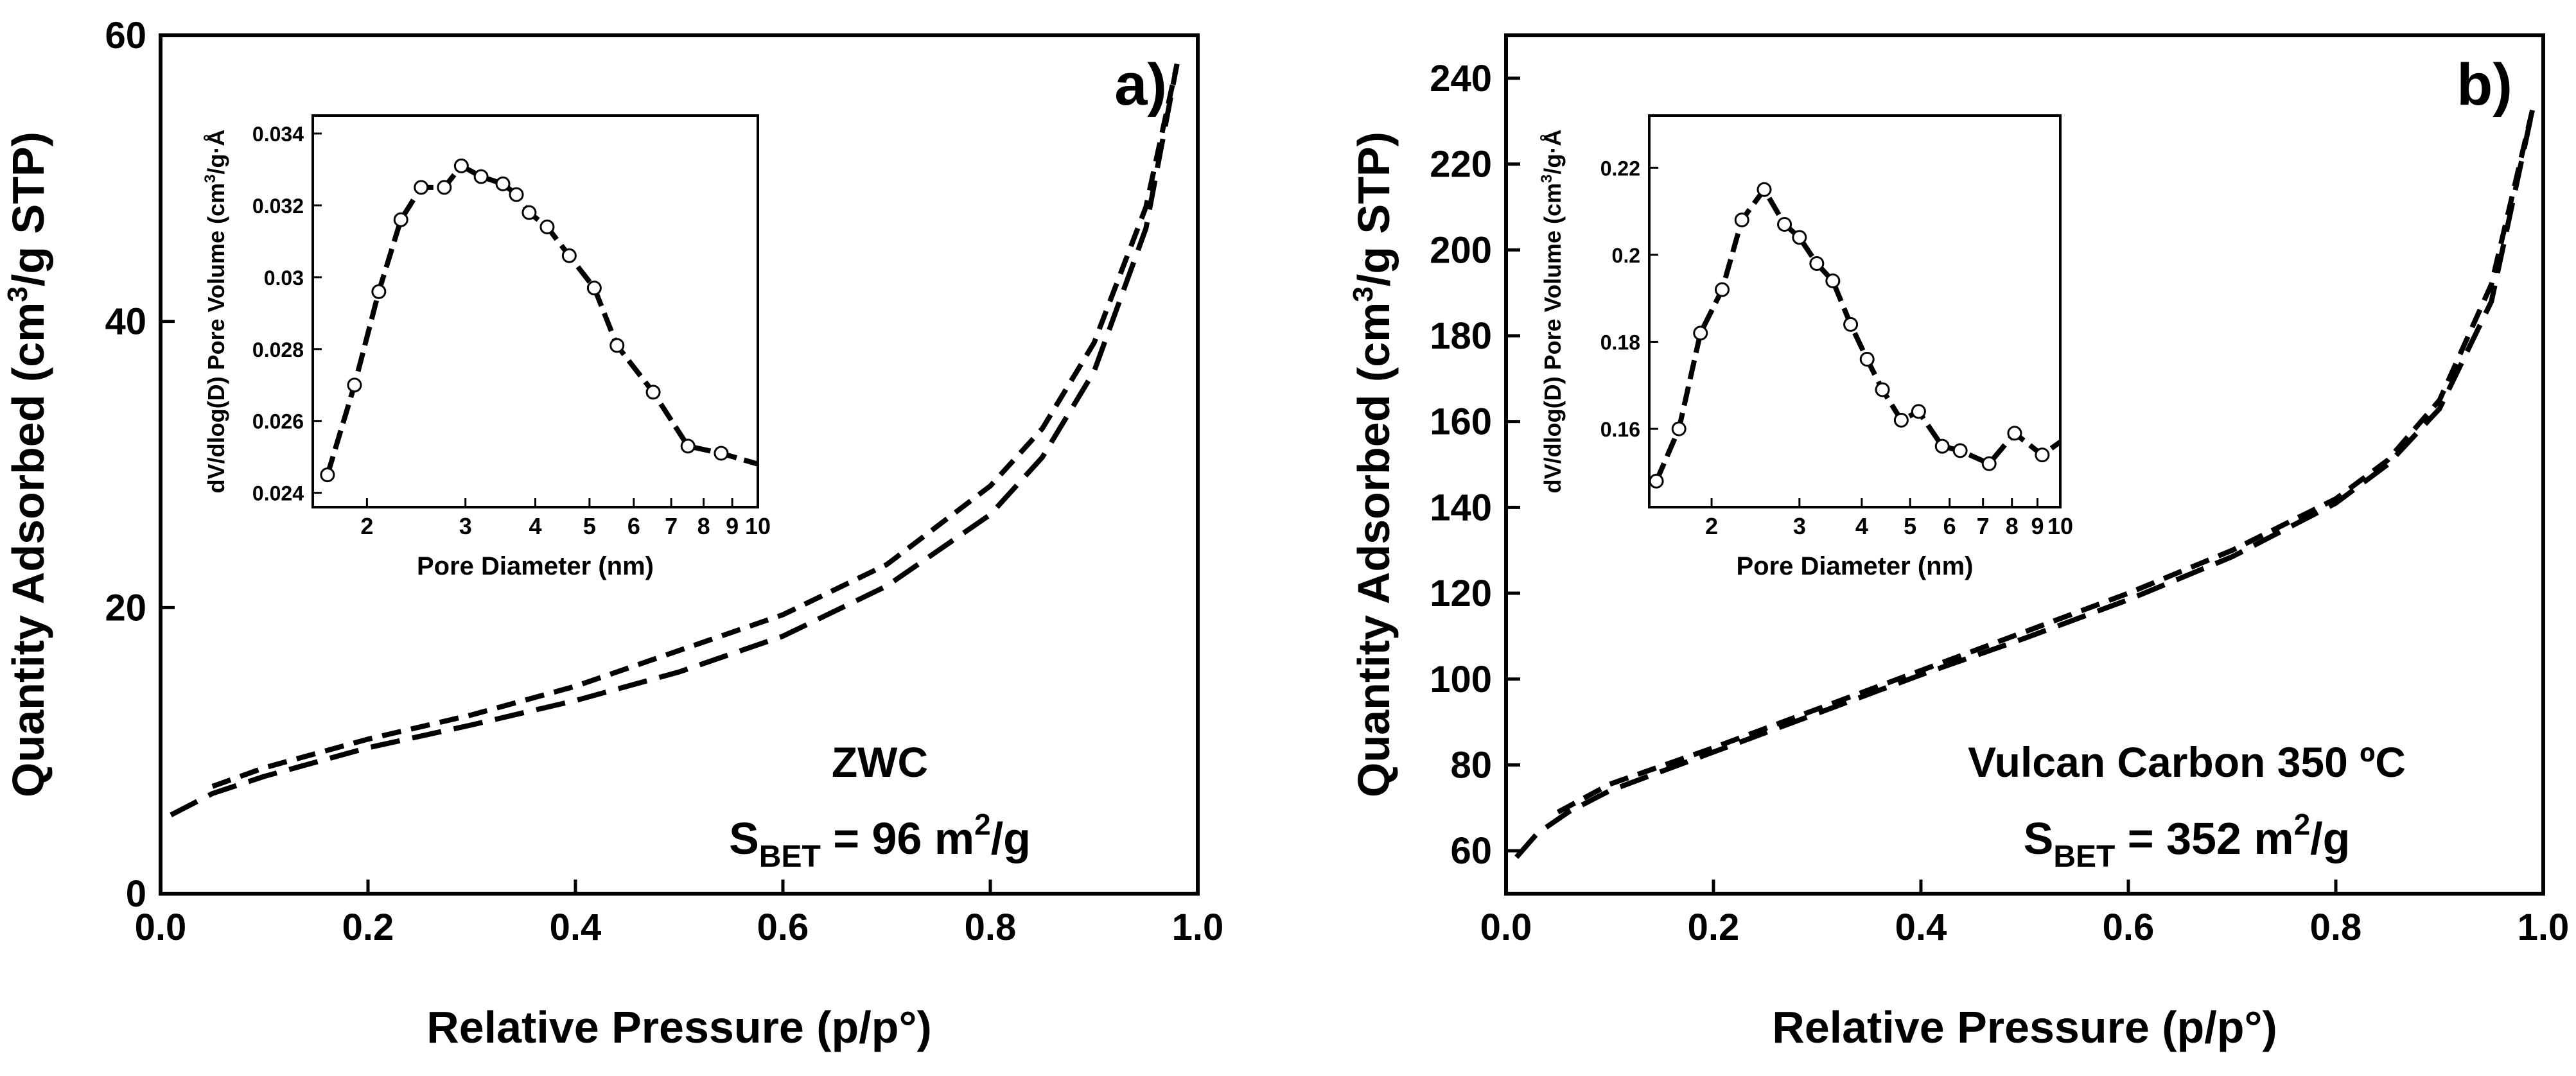 This screenshot has width=2576, height=1076. I want to click on inset-y-tick-label: 0.026, so click(278, 421).